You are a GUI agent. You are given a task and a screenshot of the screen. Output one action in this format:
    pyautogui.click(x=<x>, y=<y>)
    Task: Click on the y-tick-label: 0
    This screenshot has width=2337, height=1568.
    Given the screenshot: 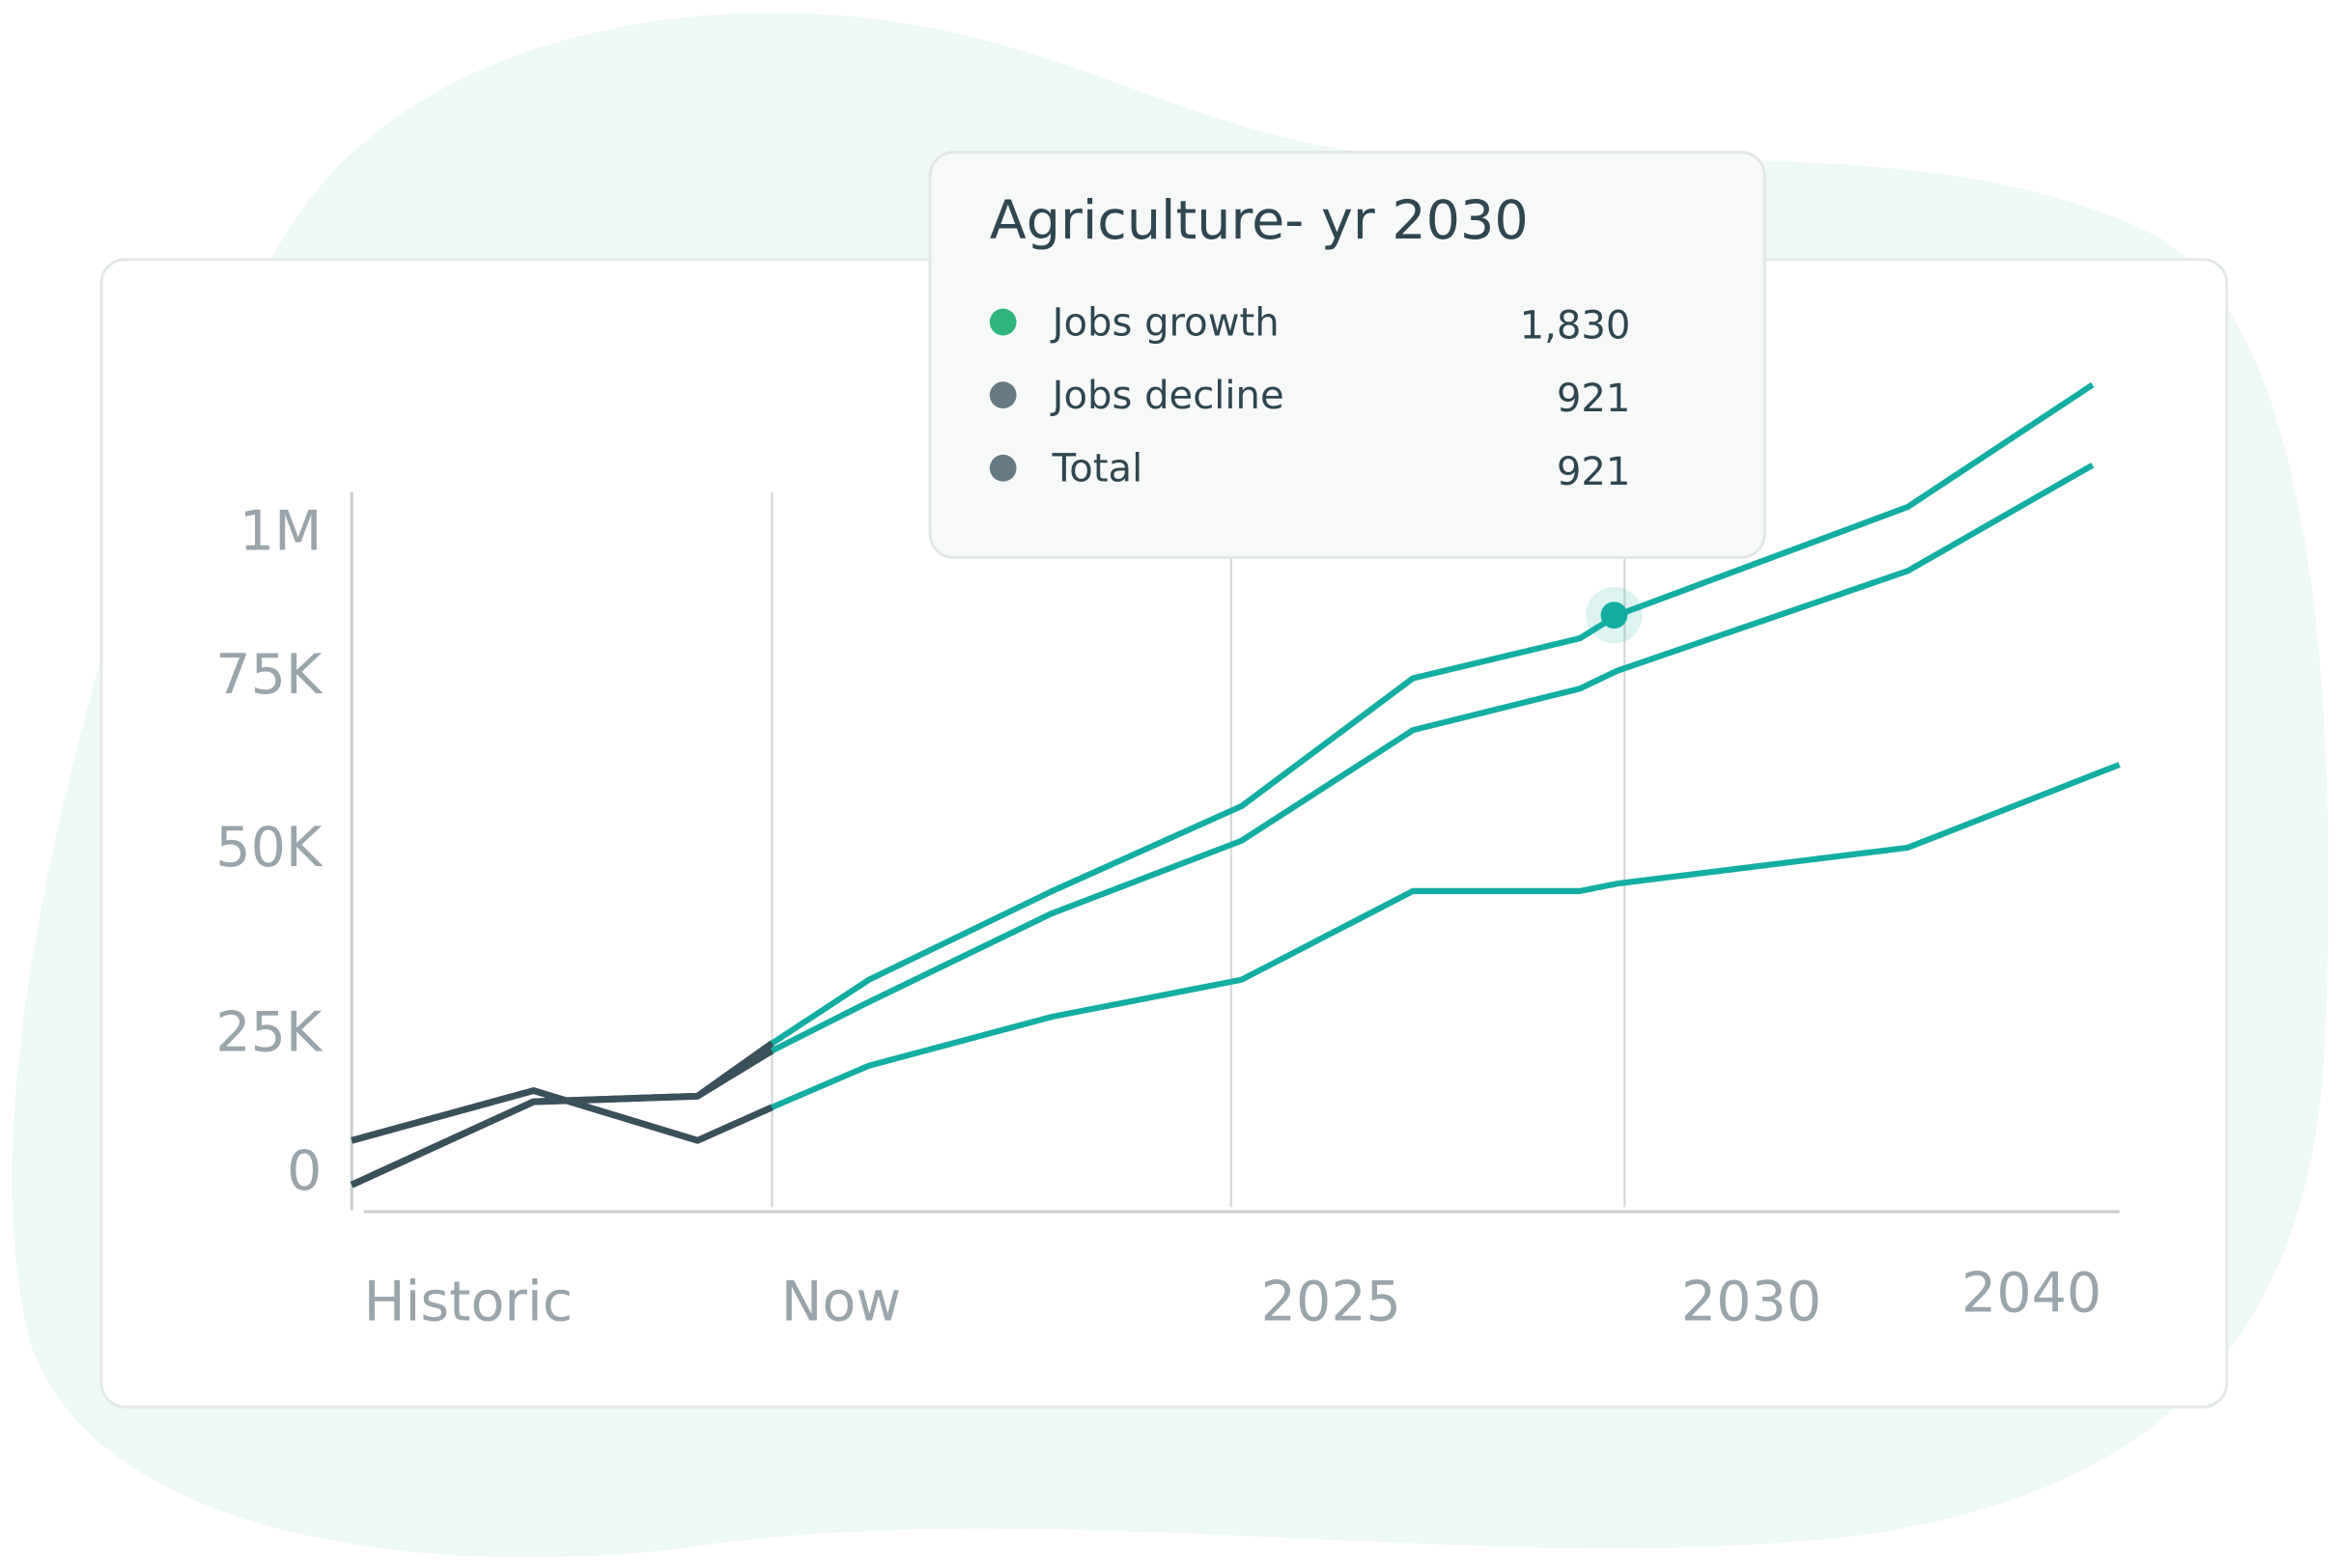 What is the action you would take?
    pyautogui.click(x=305, y=1171)
    